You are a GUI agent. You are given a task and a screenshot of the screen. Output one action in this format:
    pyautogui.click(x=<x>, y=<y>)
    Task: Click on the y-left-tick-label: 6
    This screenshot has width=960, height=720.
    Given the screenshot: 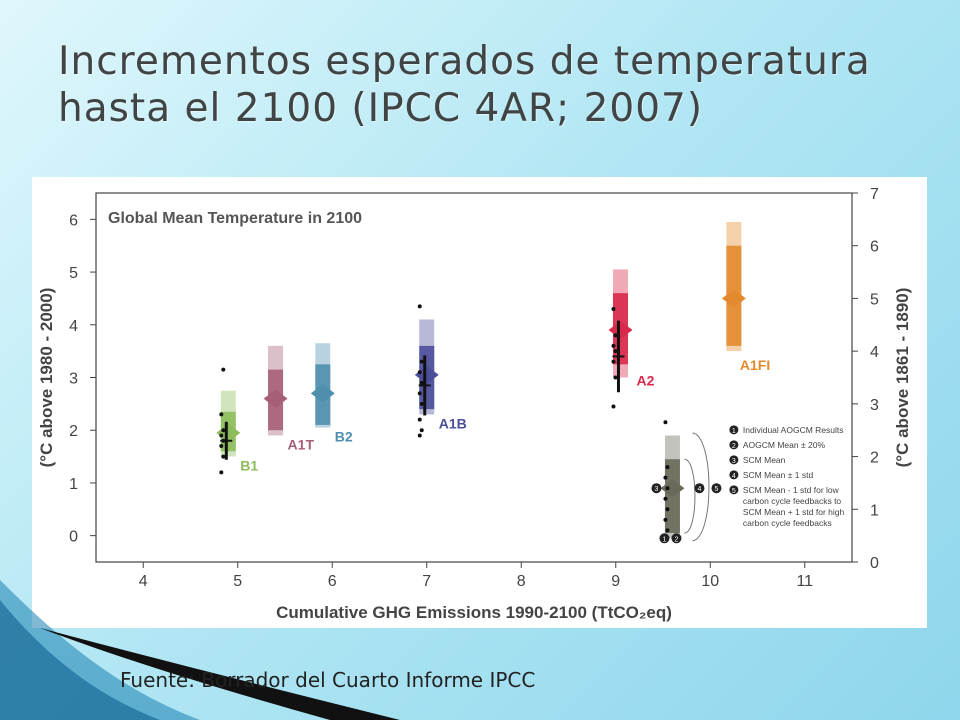 What is the action you would take?
    pyautogui.click(x=73, y=220)
    